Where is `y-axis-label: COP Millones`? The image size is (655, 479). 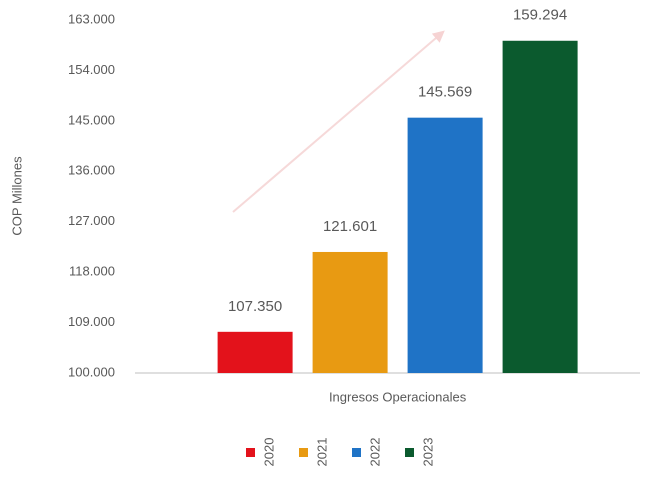 y-axis-label: COP Millones is located at coordinates (16, 196).